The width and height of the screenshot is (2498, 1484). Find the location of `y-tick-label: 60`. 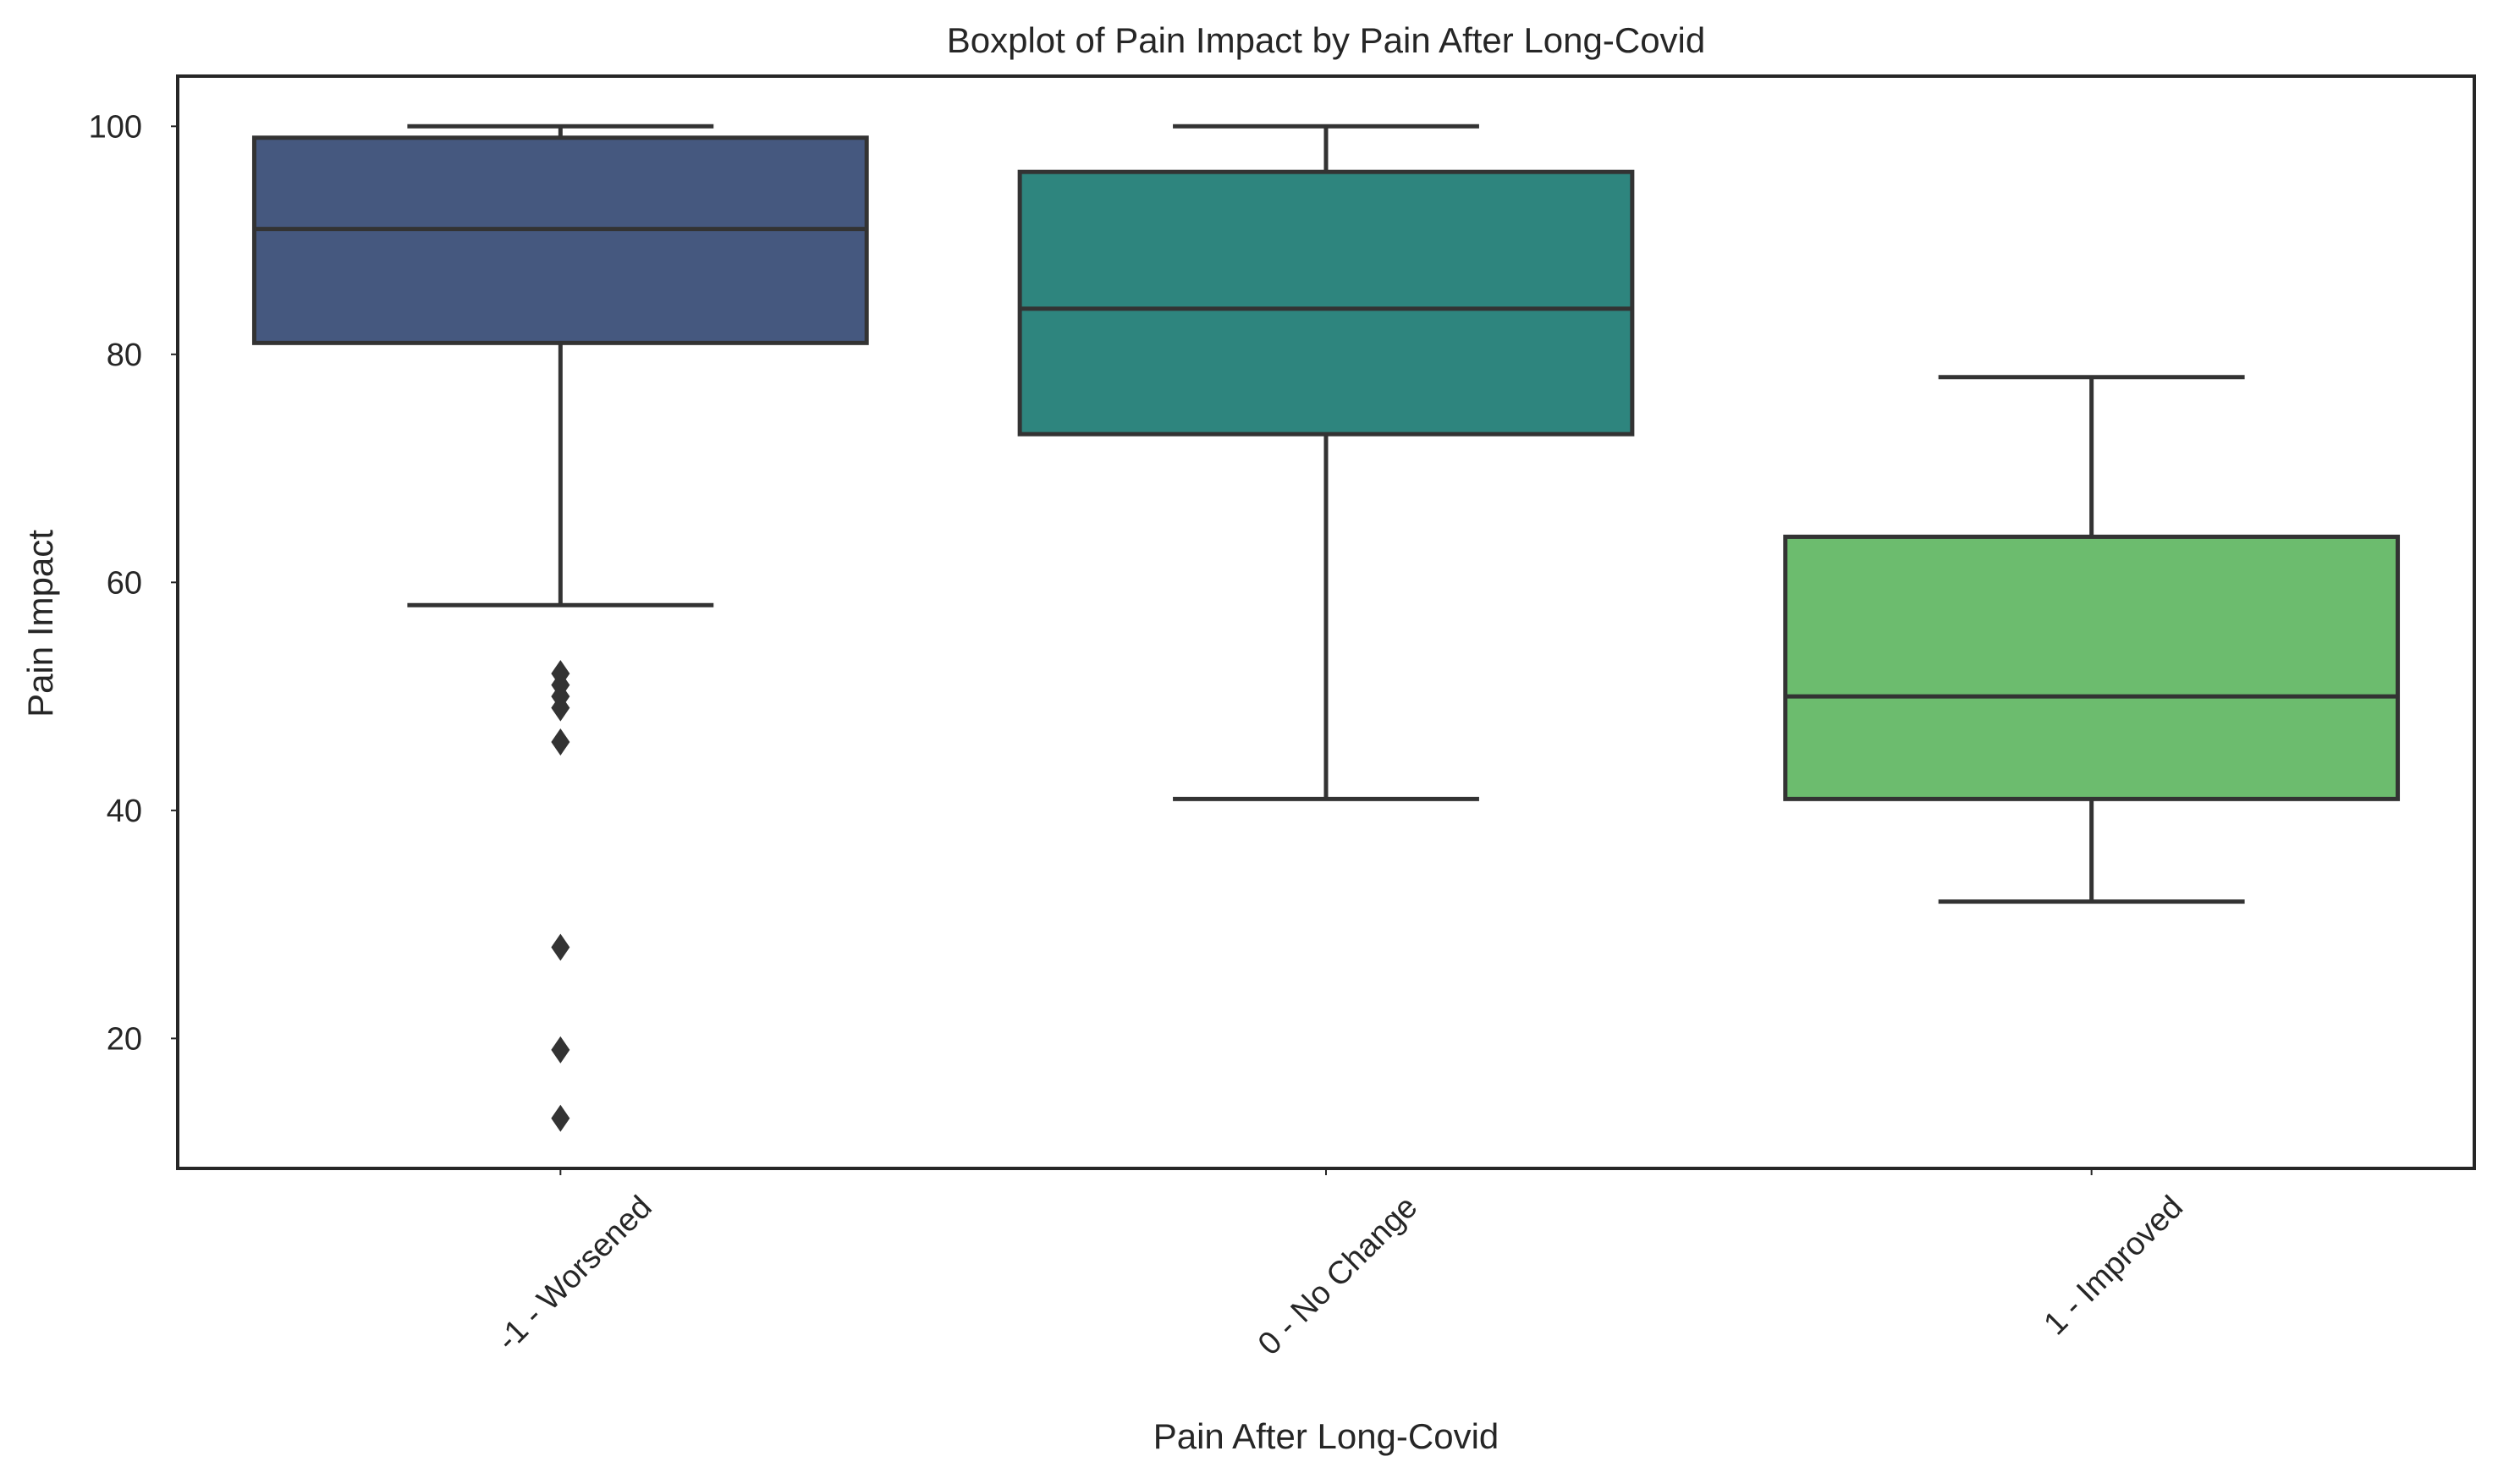

y-tick-label: 60 is located at coordinates (125, 583).